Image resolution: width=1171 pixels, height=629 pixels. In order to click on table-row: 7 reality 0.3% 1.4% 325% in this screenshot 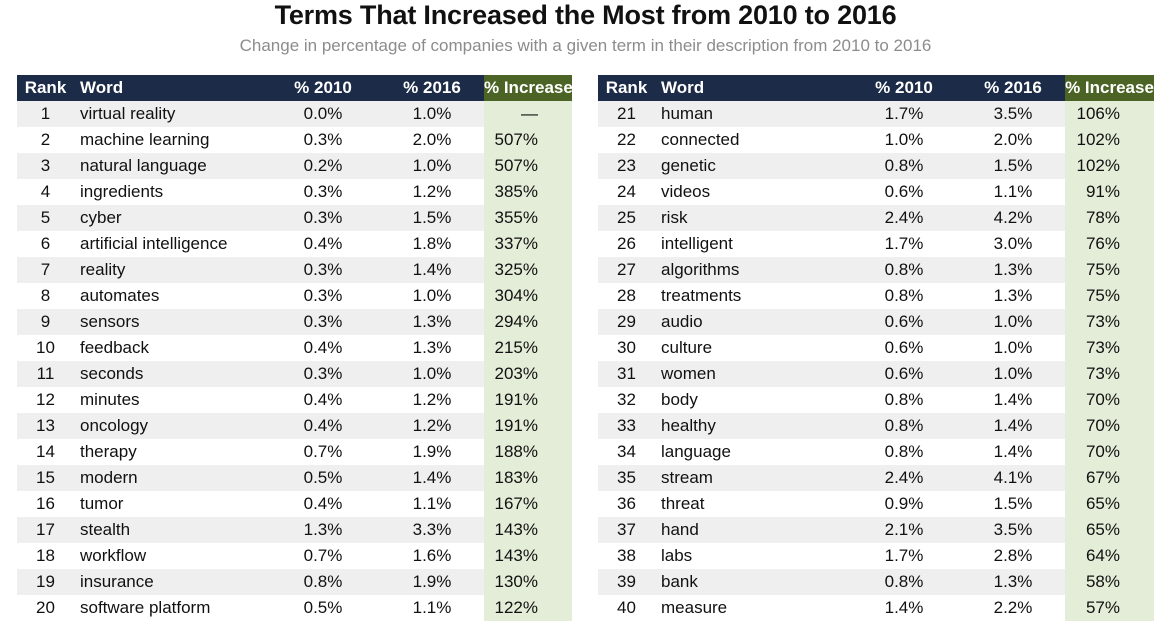, I will do `click(294, 270)`.